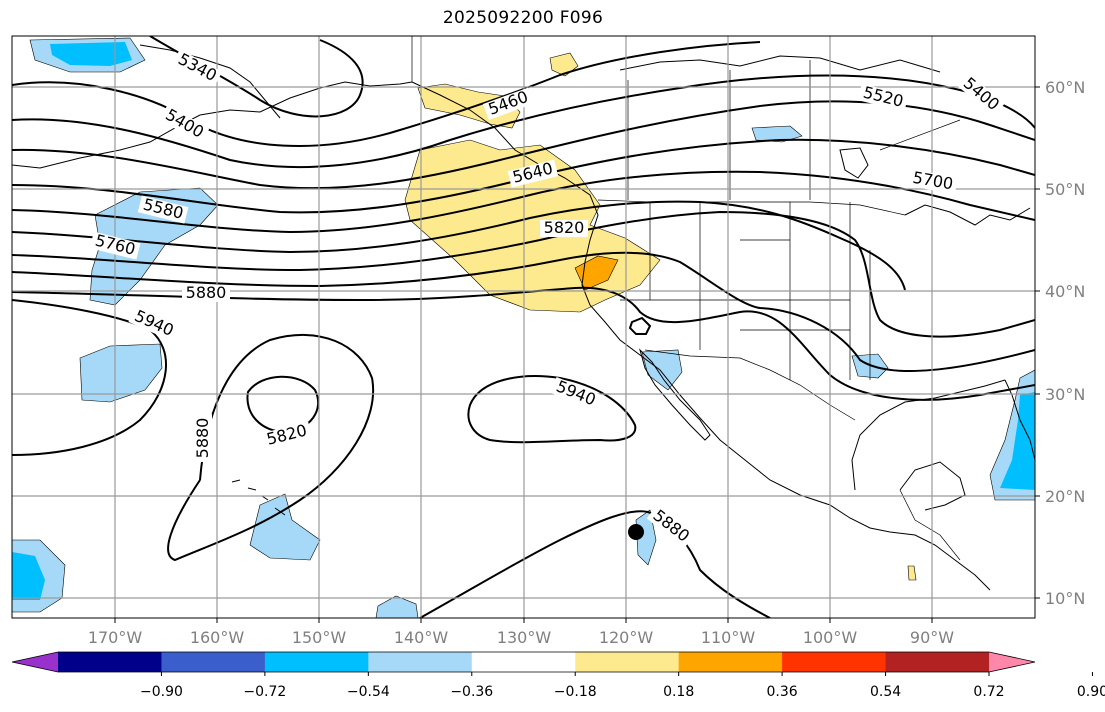  Describe the element at coordinates (1065, 598) in the screenshot. I see `lat-label-10n: 10°N` at that location.